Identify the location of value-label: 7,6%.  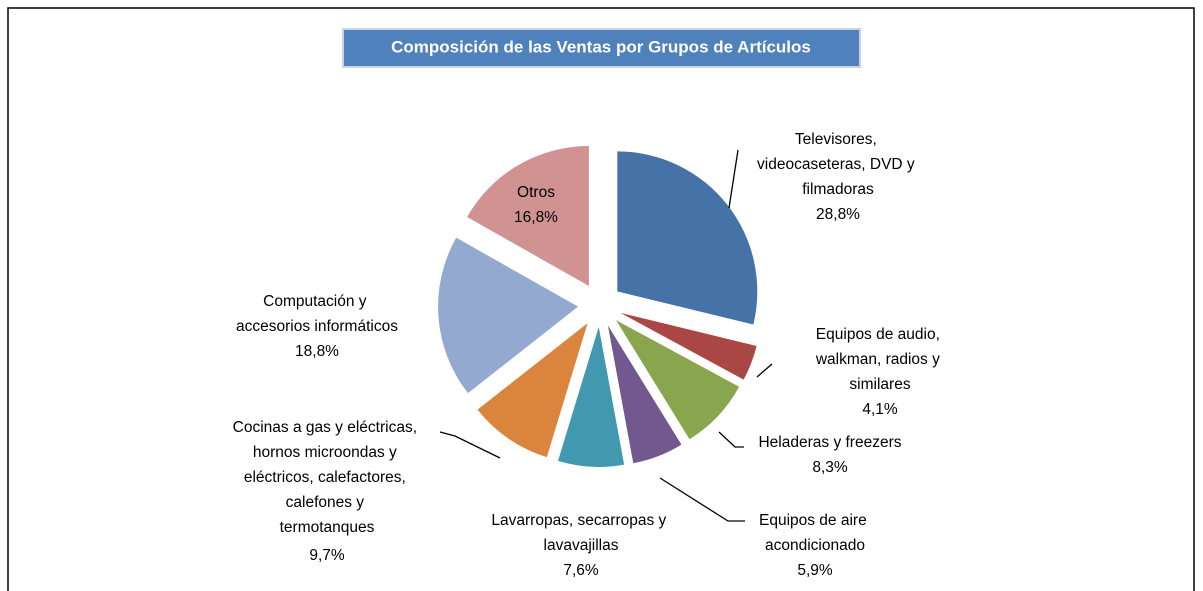
(581, 570).